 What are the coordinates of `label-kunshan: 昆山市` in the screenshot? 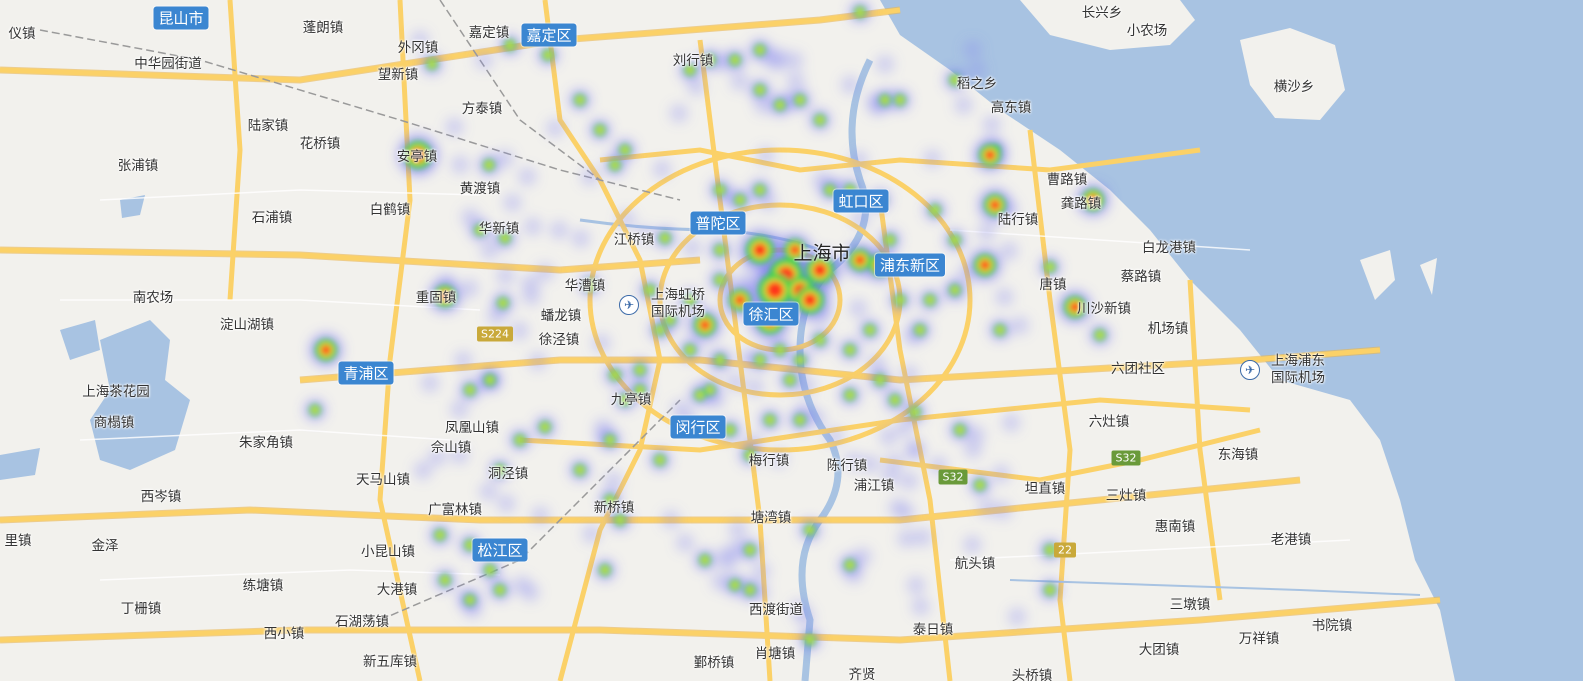 It's located at (181, 18).